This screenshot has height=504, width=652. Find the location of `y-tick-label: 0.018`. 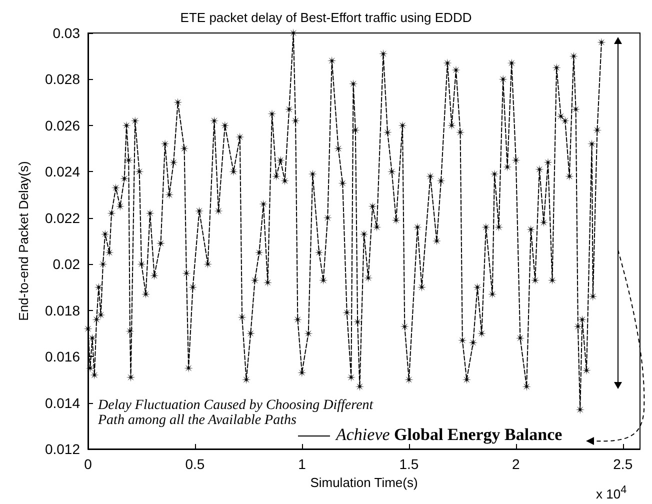

y-tick-label: 0.018 is located at coordinates (62, 310).